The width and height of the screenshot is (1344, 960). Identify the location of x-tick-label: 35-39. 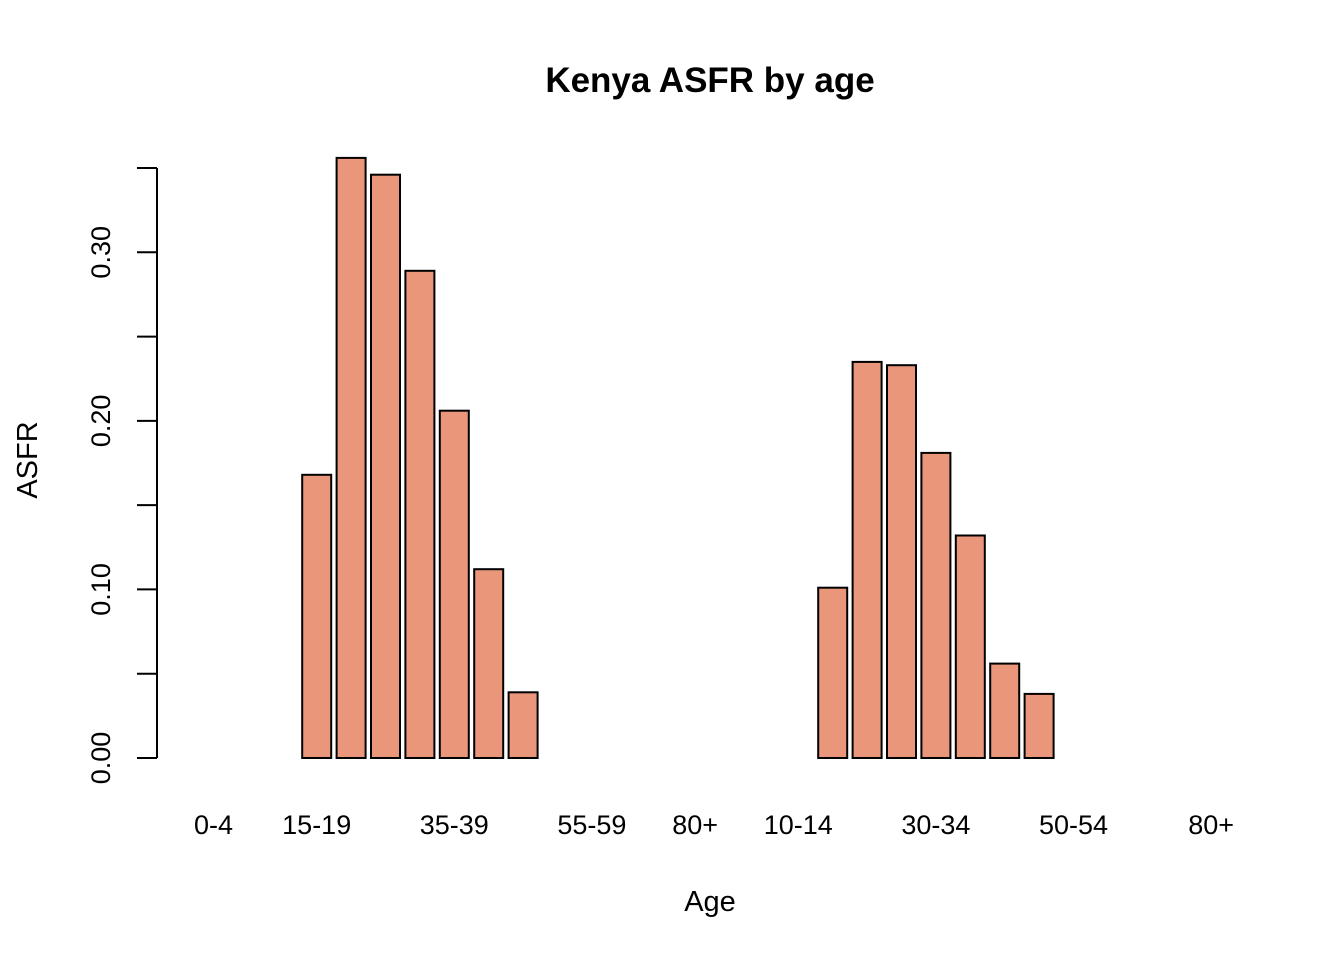
(454, 825).